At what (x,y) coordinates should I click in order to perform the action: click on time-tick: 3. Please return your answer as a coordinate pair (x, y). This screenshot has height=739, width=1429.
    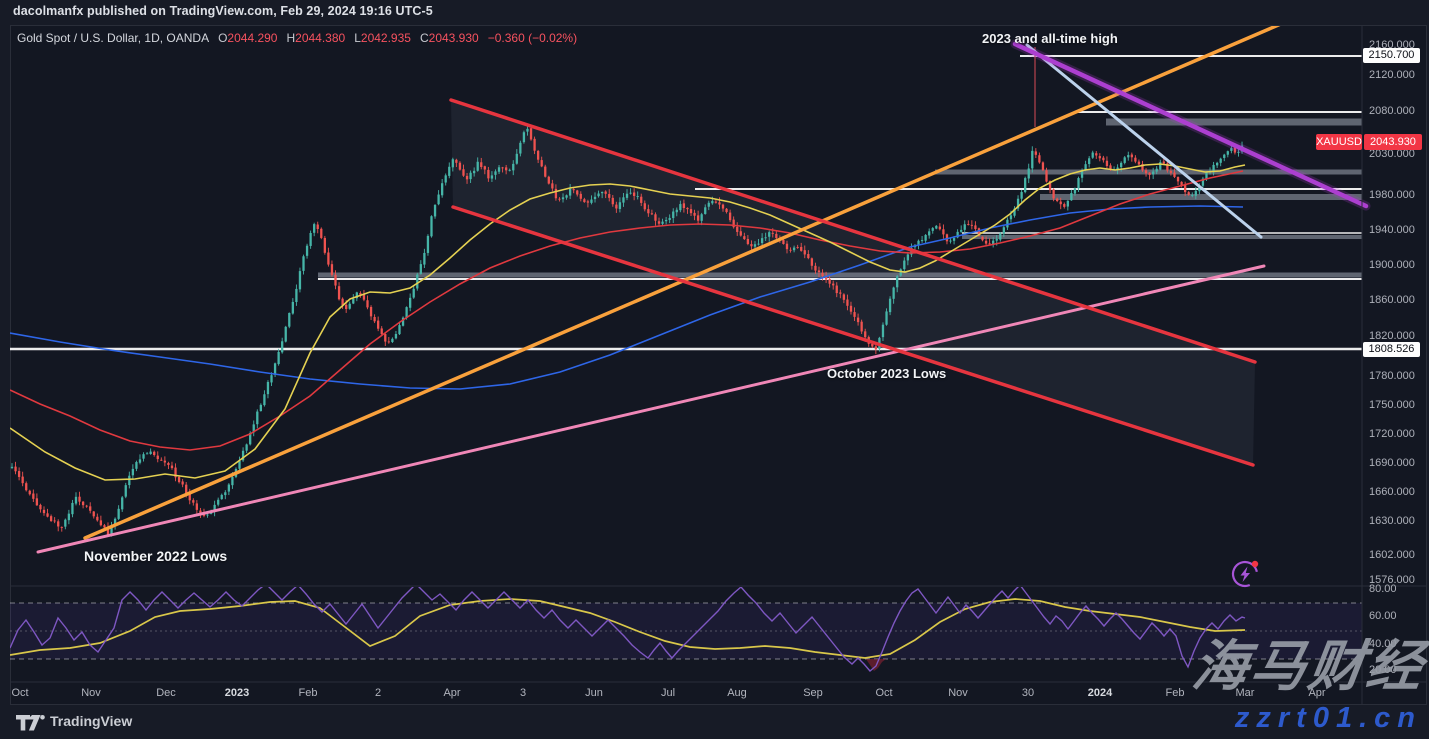
    Looking at the image, I should click on (523, 693).